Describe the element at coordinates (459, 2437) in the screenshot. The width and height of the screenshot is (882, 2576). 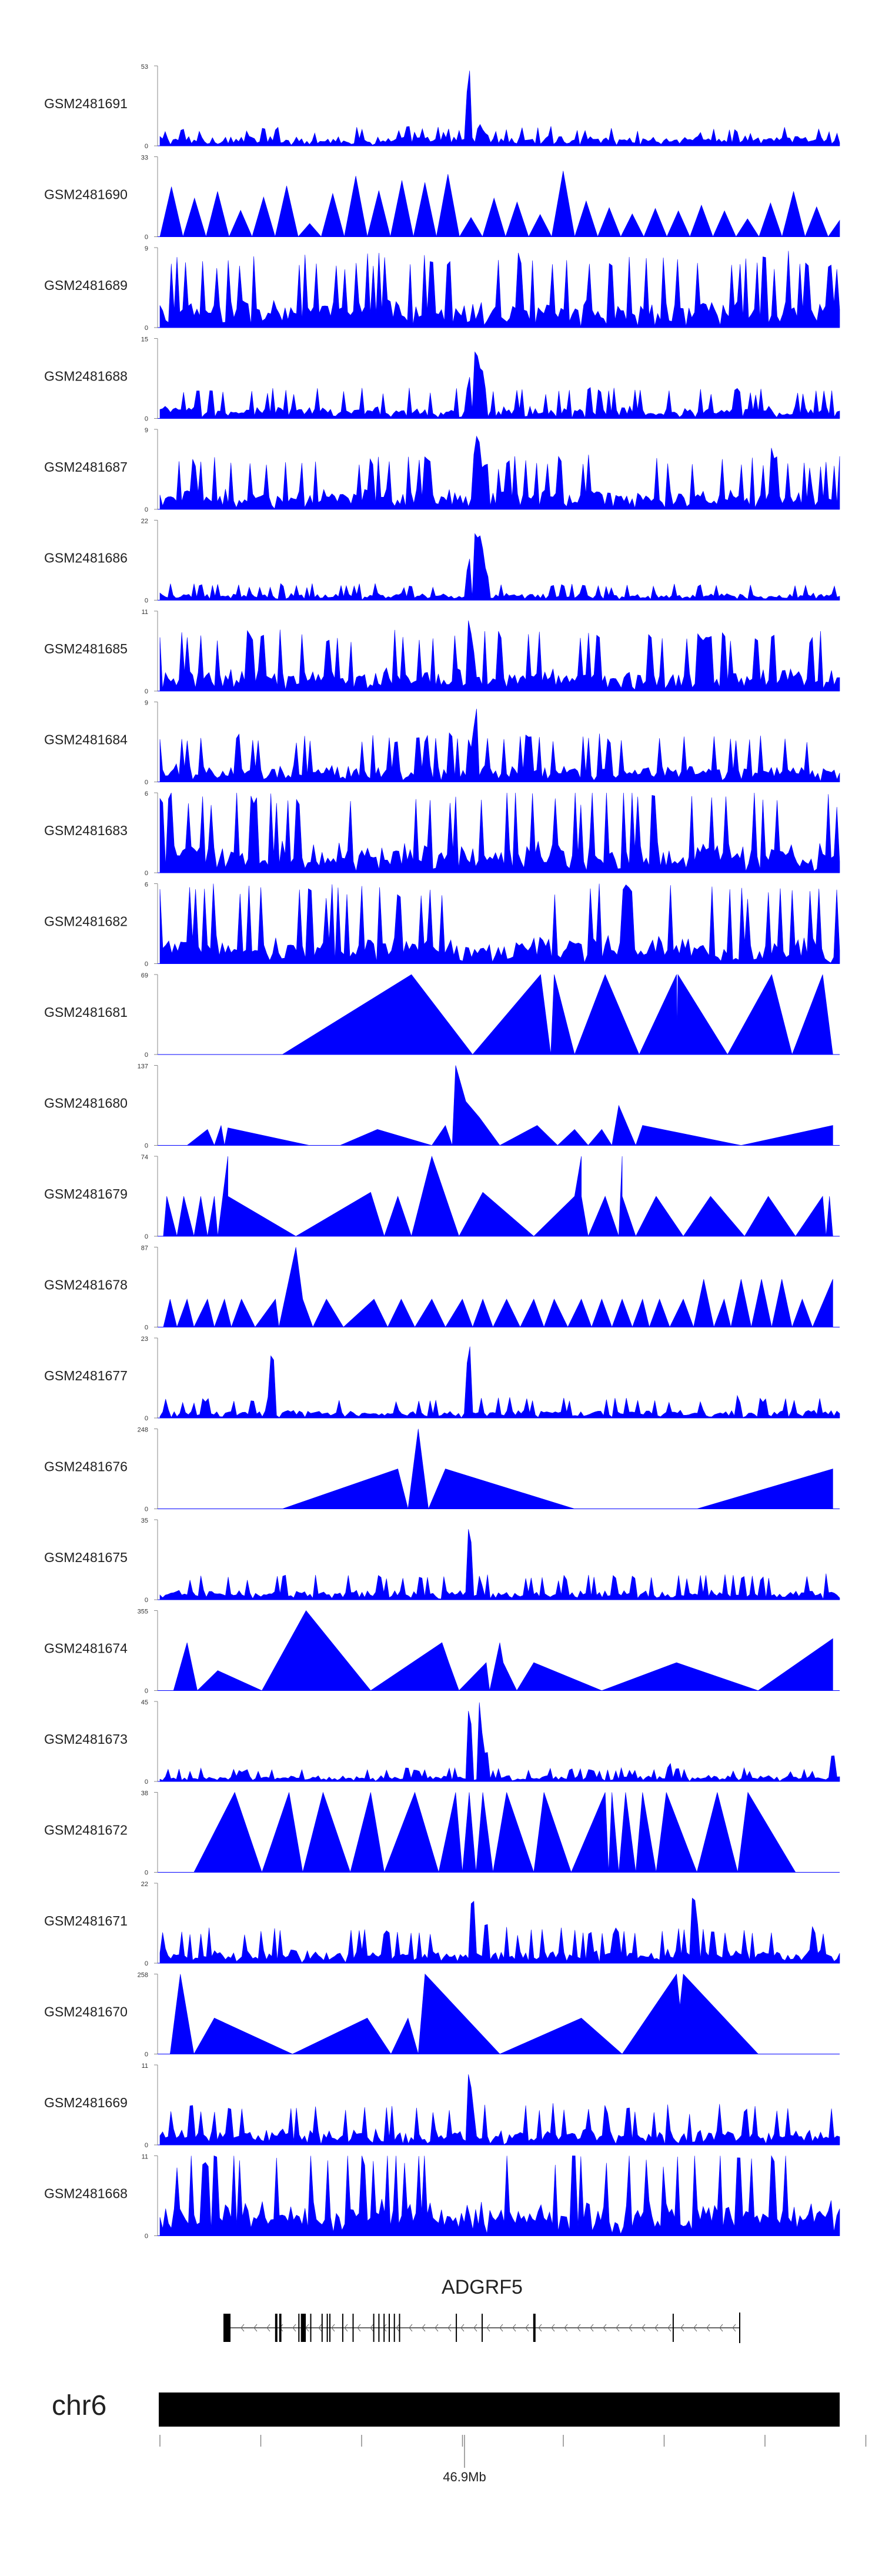
I see `chromosome-ideogram: chr6 46.9Mb` at that location.